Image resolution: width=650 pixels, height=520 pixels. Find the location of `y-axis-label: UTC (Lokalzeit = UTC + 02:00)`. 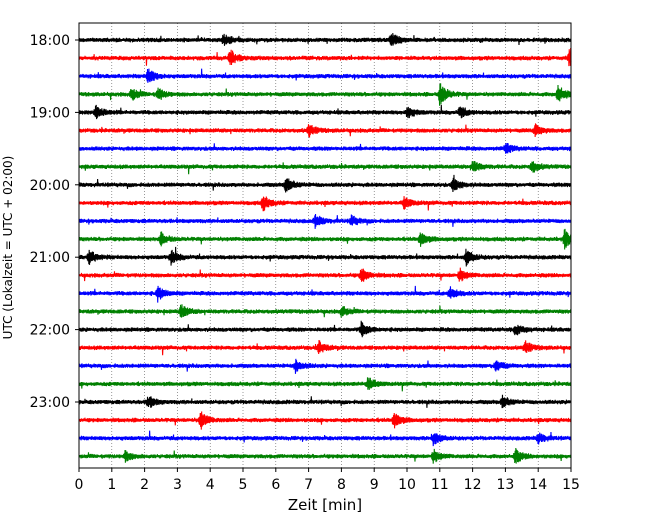

y-axis-label: UTC (Lokalzeit = UTC + 02:00) is located at coordinates (8, 248).